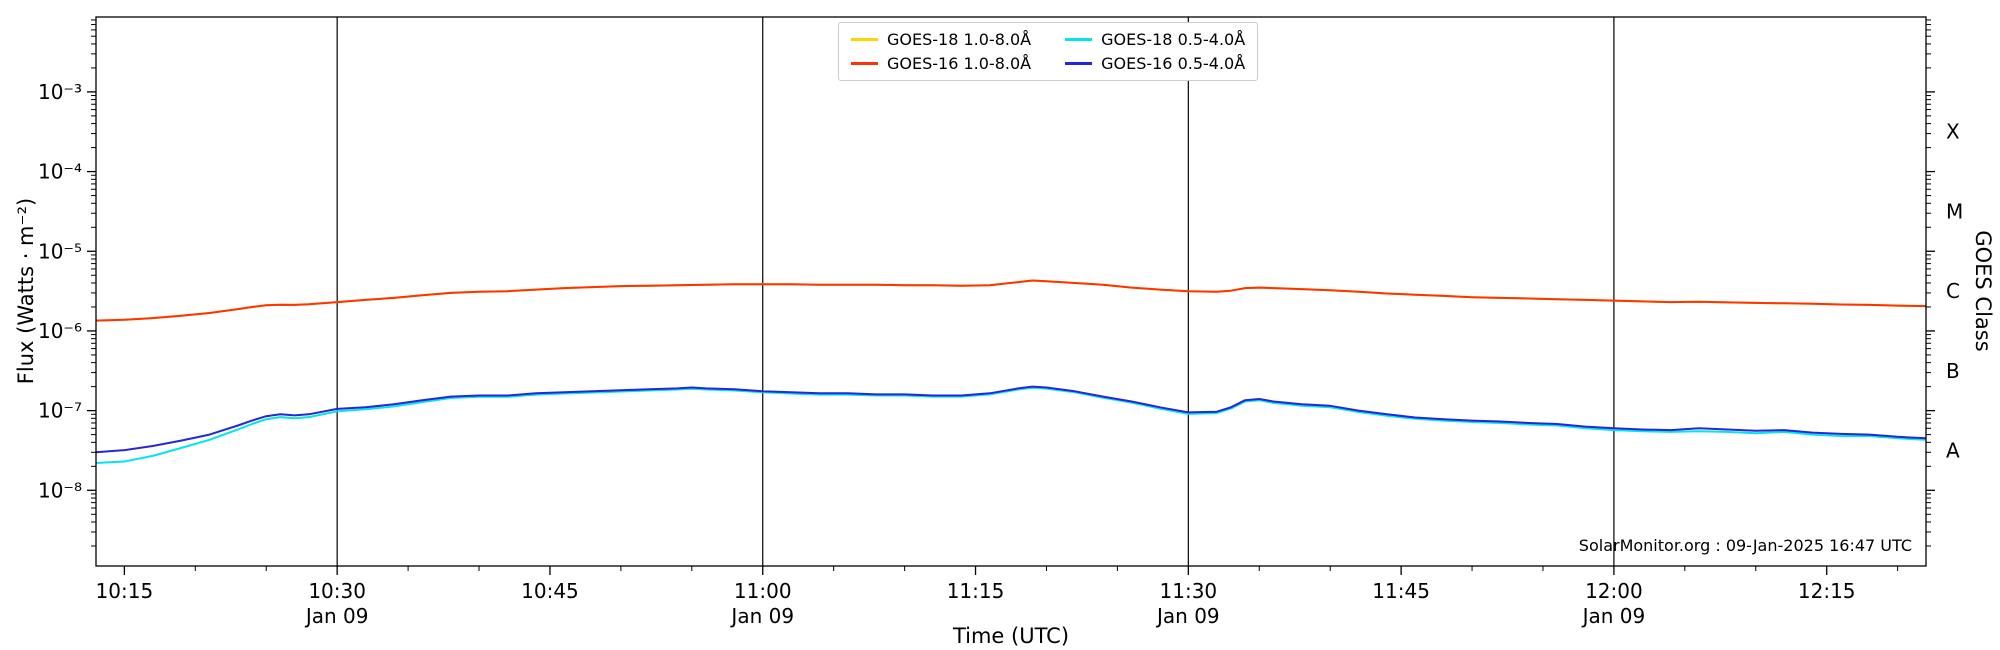 Image resolution: width=2000 pixels, height=650 pixels. What do you see at coordinates (1173, 63) in the screenshot?
I see `legend-label: GOES-16 0.5-4.0Å` at bounding box center [1173, 63].